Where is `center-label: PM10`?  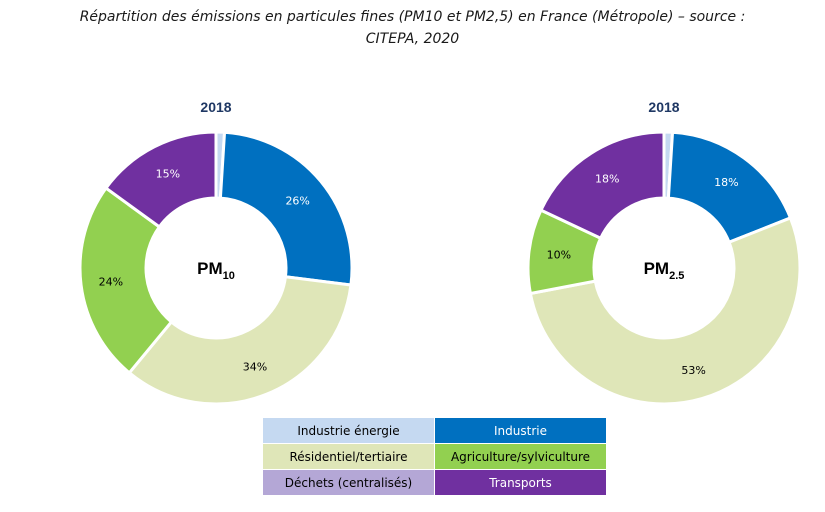
center-label: PM10 is located at coordinates (216, 270).